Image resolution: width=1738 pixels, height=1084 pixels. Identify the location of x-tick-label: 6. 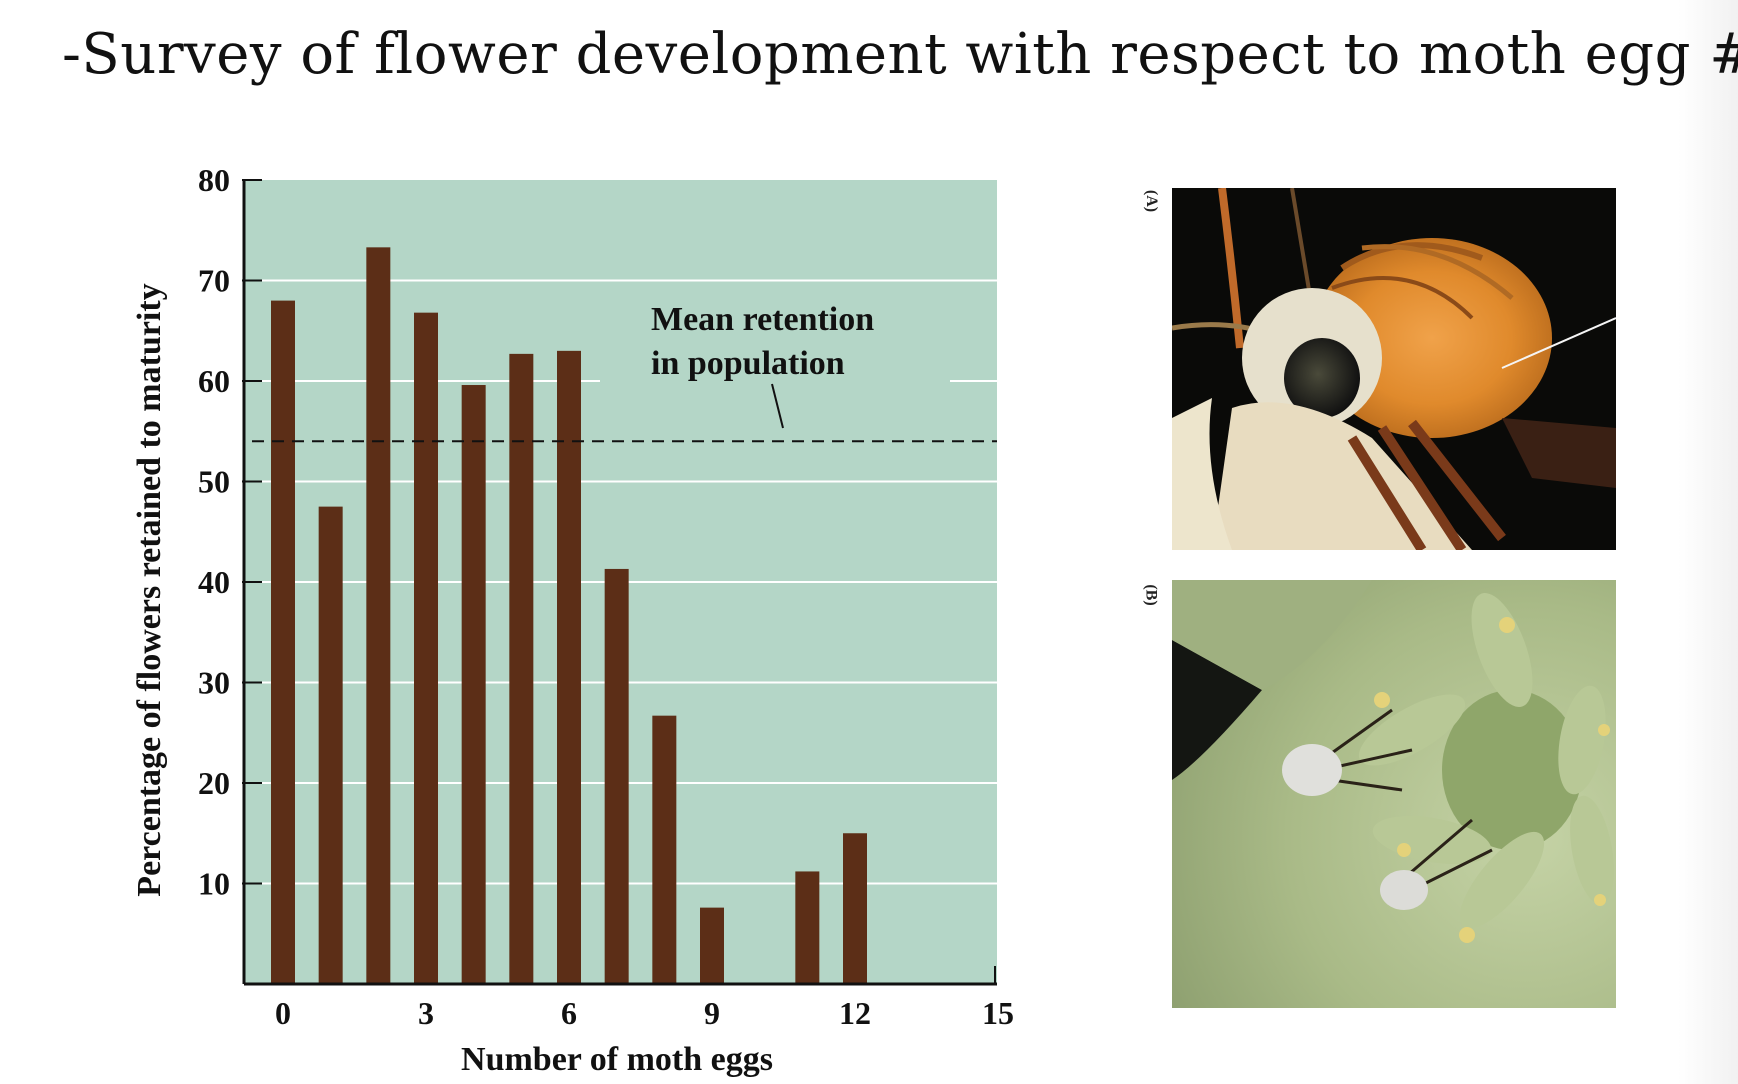
(569, 1013).